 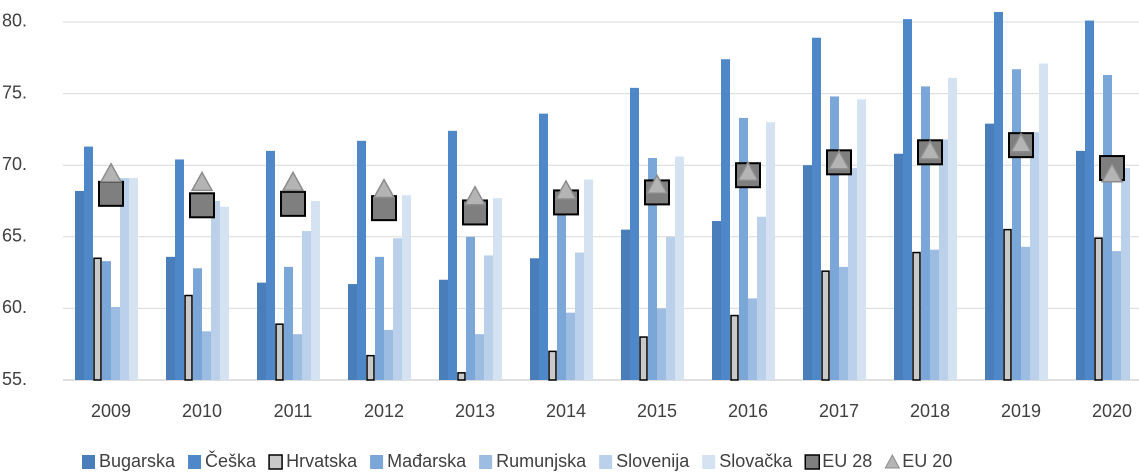 I want to click on x-tick-label: 2016, so click(x=748, y=411).